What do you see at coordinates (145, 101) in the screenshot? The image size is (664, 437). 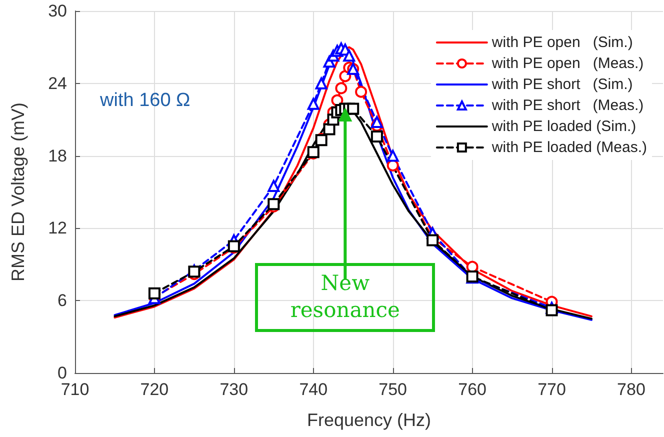 I see `annotation: with 160 Ω` at bounding box center [145, 101].